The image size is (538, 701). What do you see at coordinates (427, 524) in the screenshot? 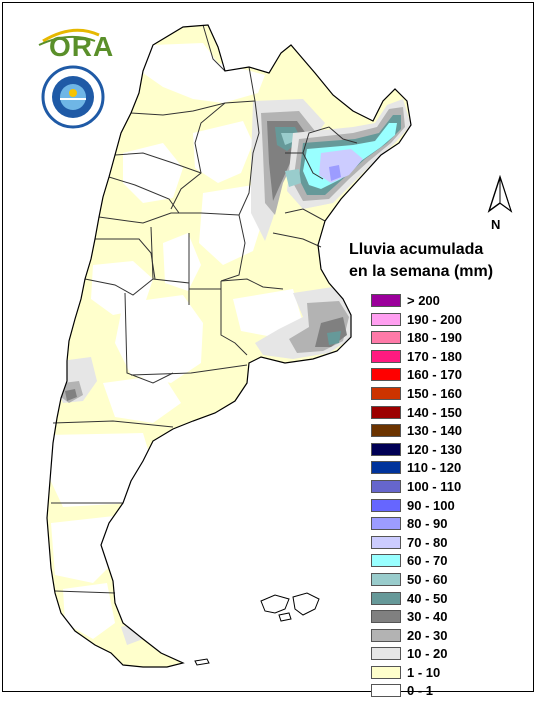
I see `legend-label: 80 - 90` at bounding box center [427, 524].